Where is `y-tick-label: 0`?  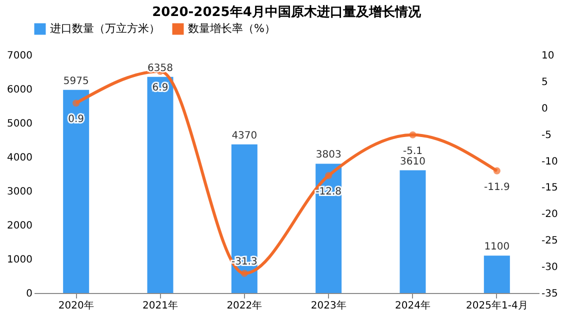
y-tick-label: 0 is located at coordinates (29, 294).